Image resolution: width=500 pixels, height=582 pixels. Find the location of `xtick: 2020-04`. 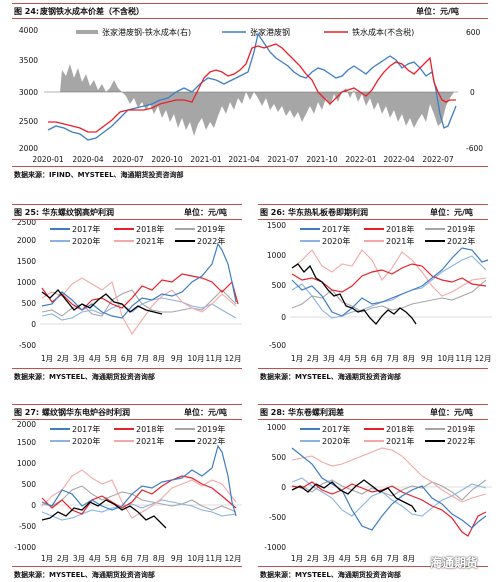

xtick: 2020-04 is located at coordinates (88, 159).